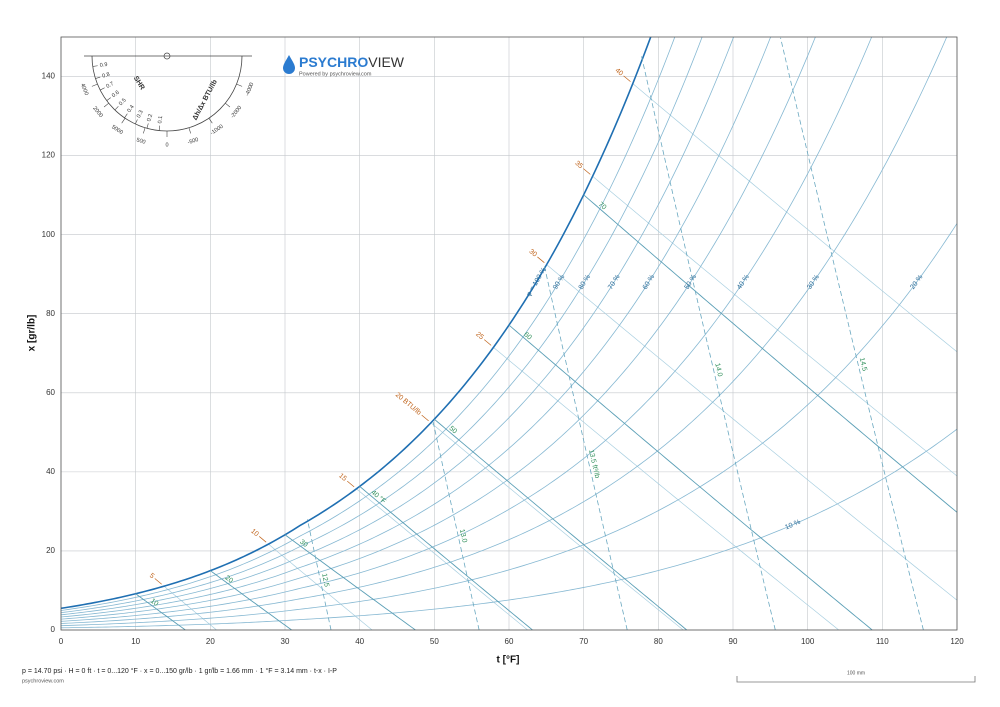  What do you see at coordinates (813, 282) in the screenshot?
I see `rh-label: 30 %` at bounding box center [813, 282].